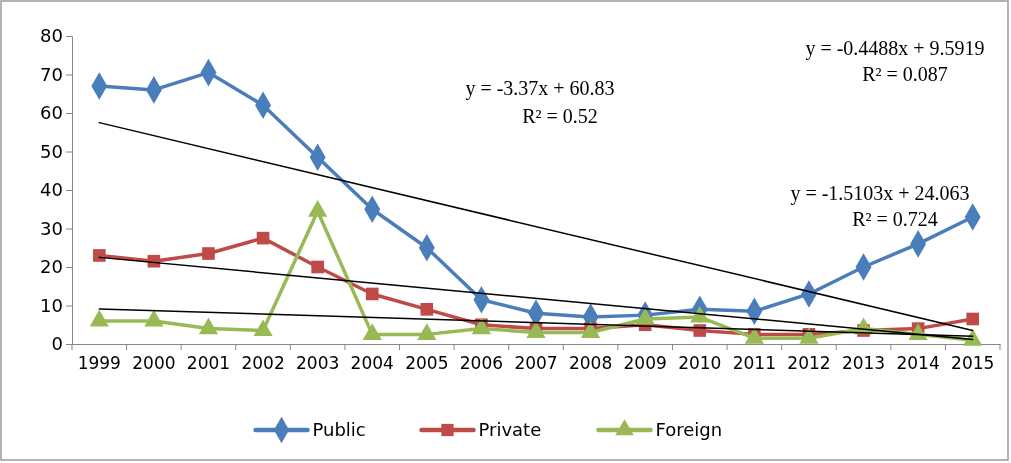  What do you see at coordinates (973, 363) in the screenshot?
I see `x-tick-label: 2015` at bounding box center [973, 363].